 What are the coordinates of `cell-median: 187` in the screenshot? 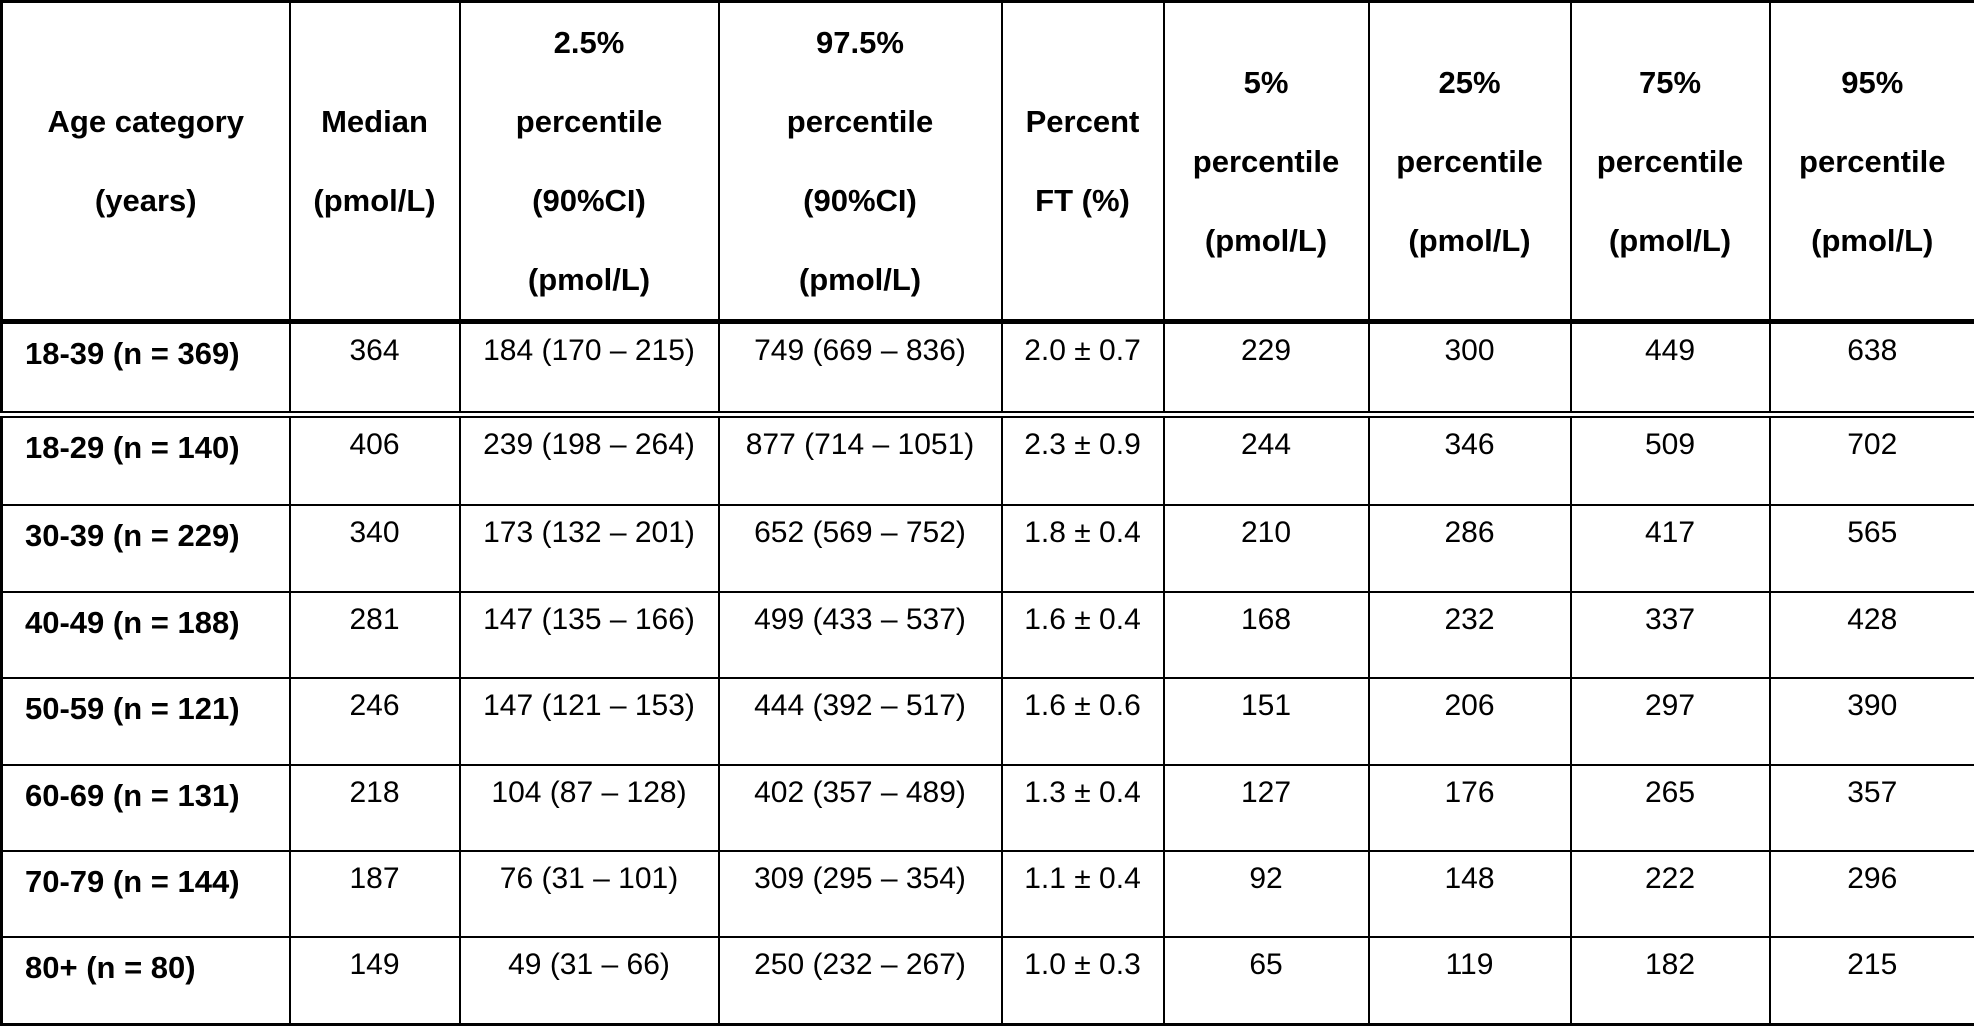 It's located at (374, 894).